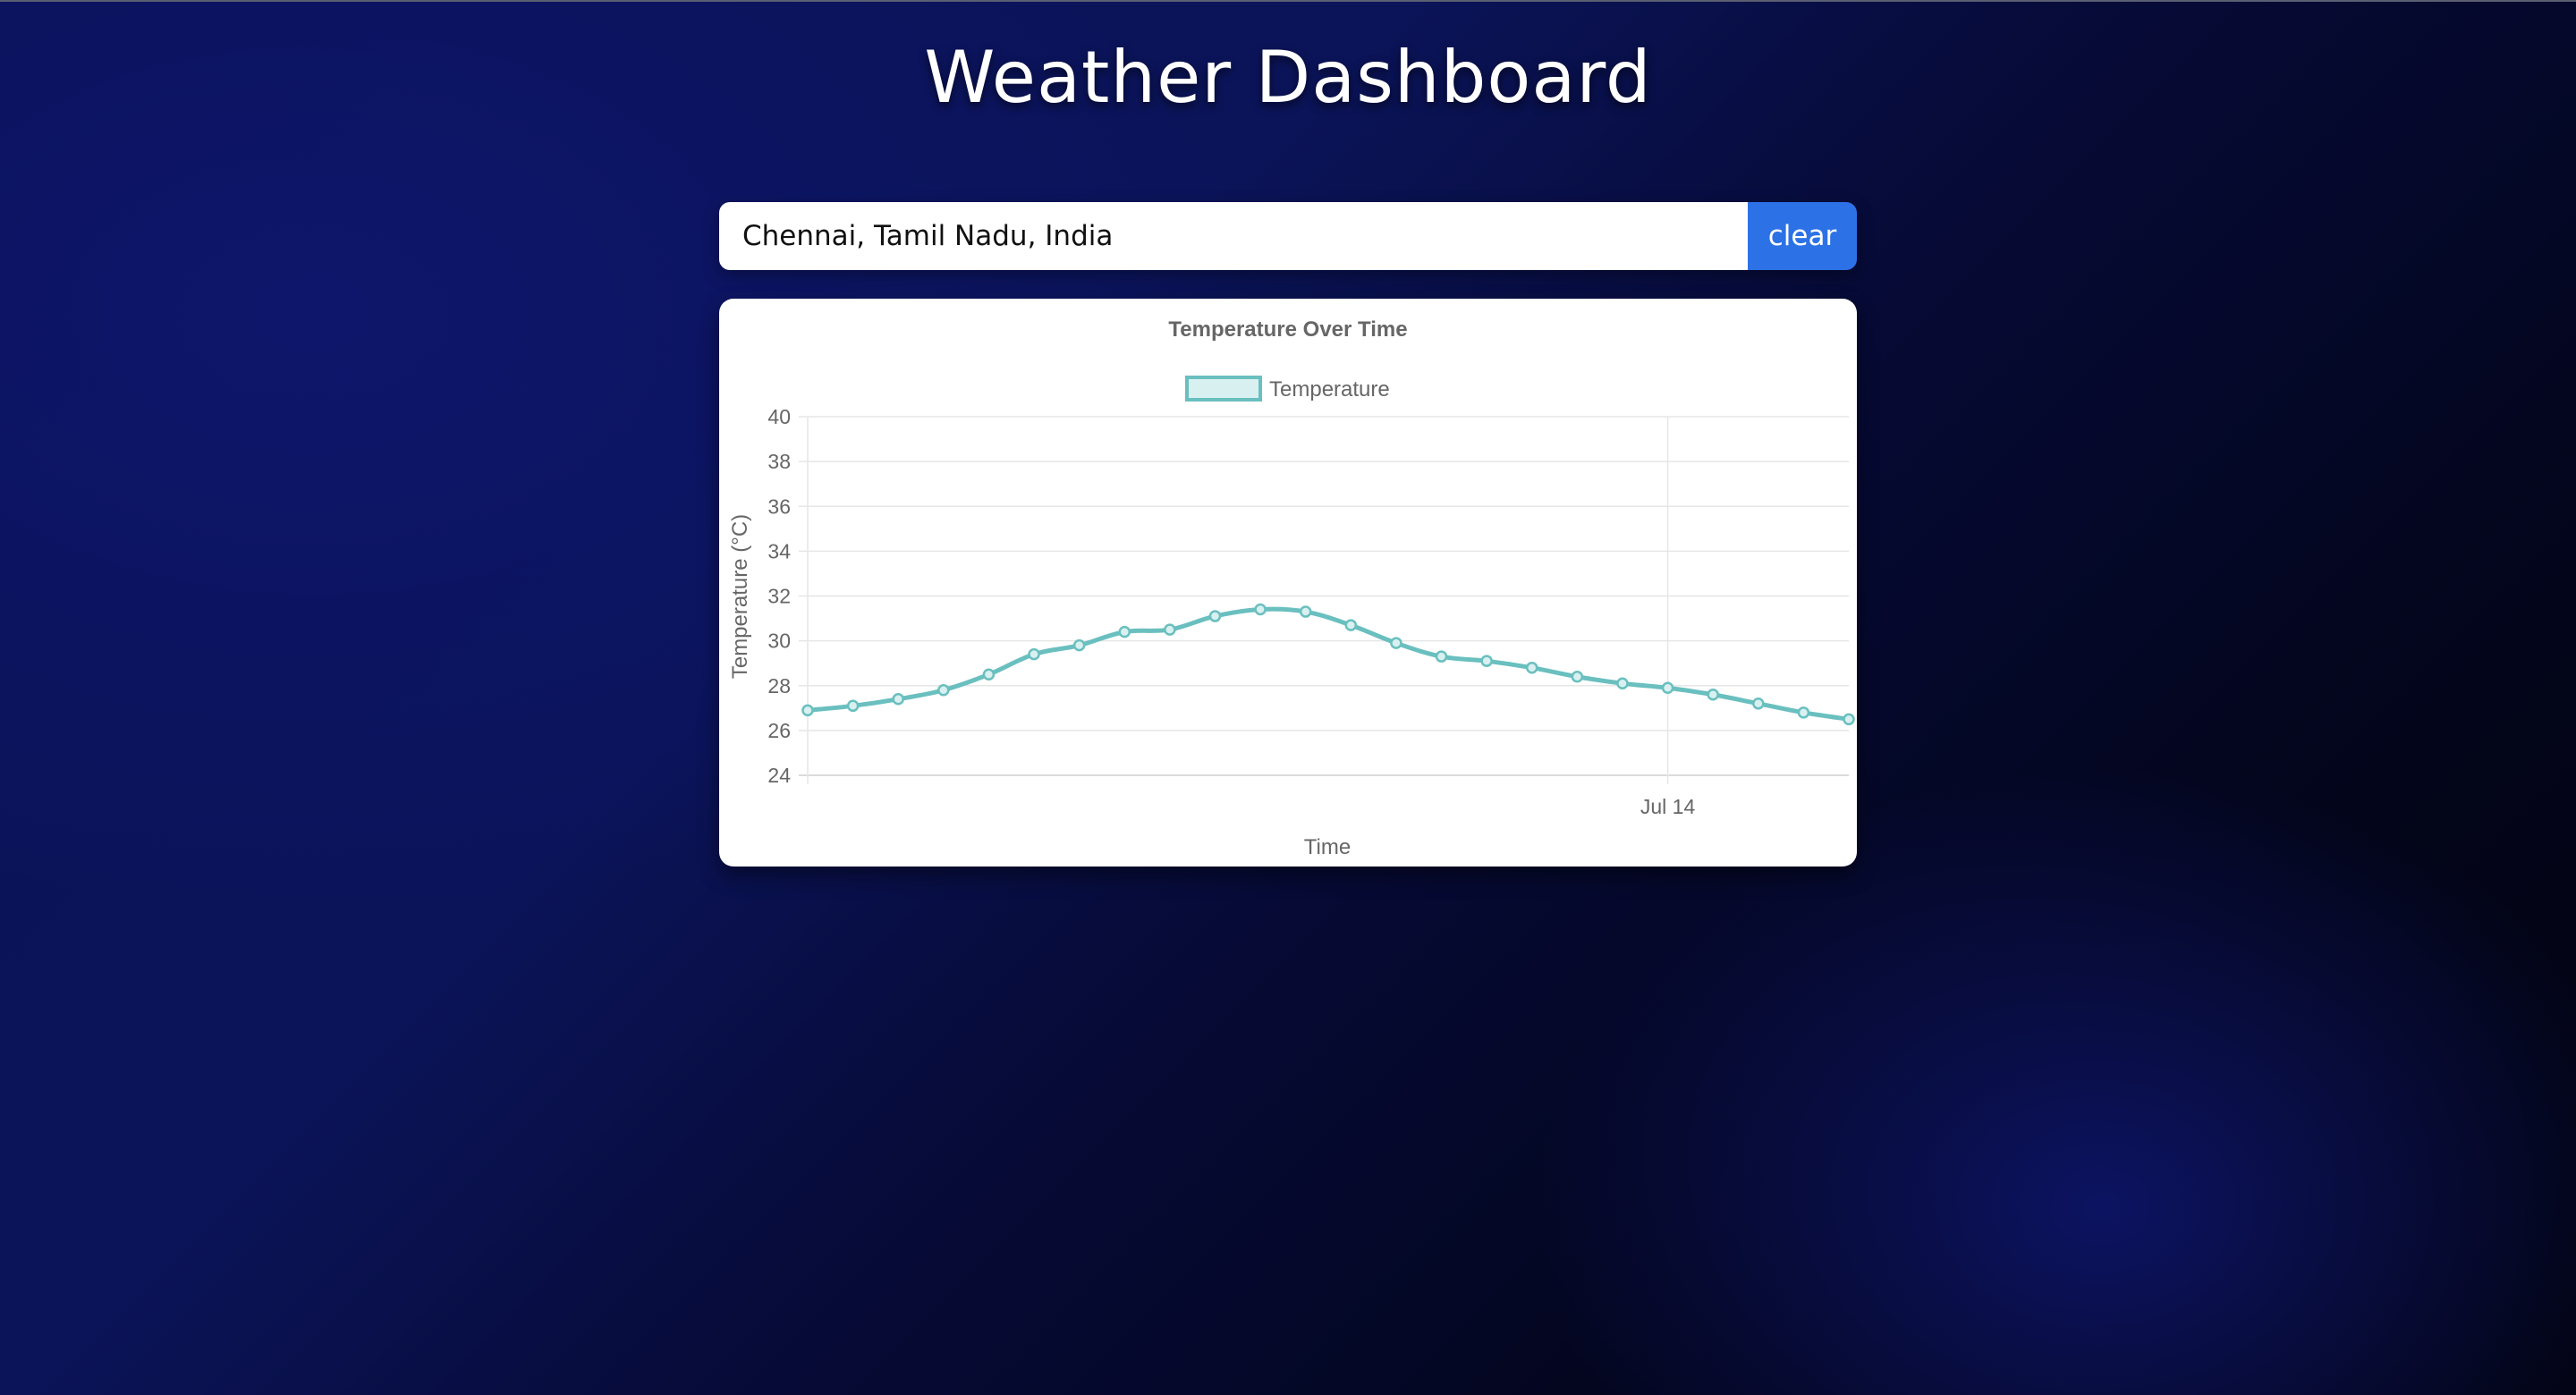 Image resolution: width=2576 pixels, height=1395 pixels. What do you see at coordinates (1288, 1) in the screenshot?
I see `window-top-border` at bounding box center [1288, 1].